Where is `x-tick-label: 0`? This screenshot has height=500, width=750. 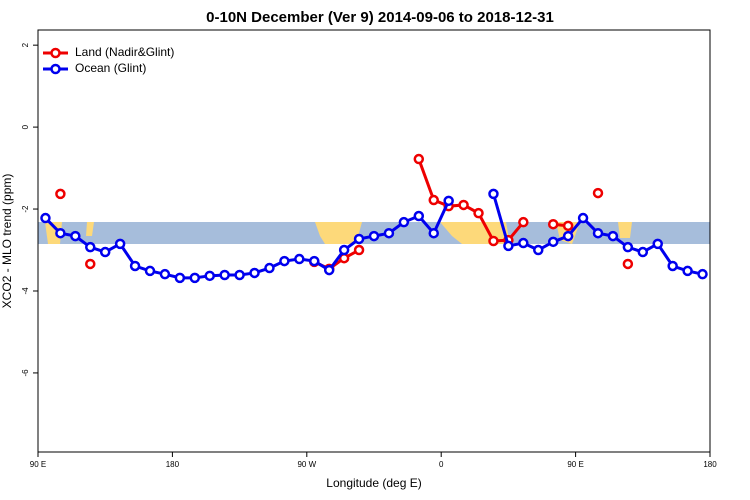 x-tick-label: 0 is located at coordinates (441, 464).